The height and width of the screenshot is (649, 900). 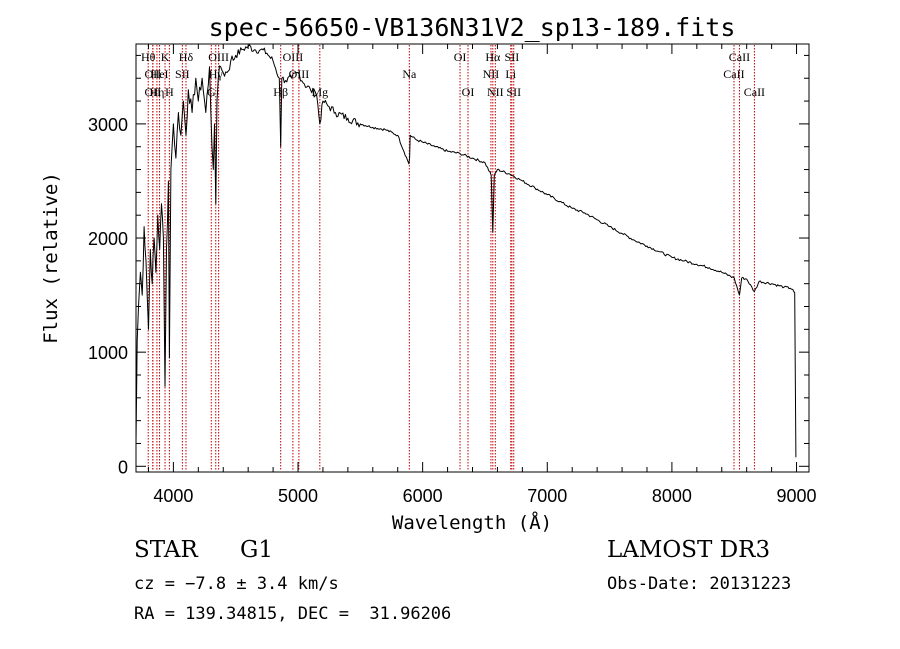 I want to click on marker-label: Hθ, so click(x=148, y=57).